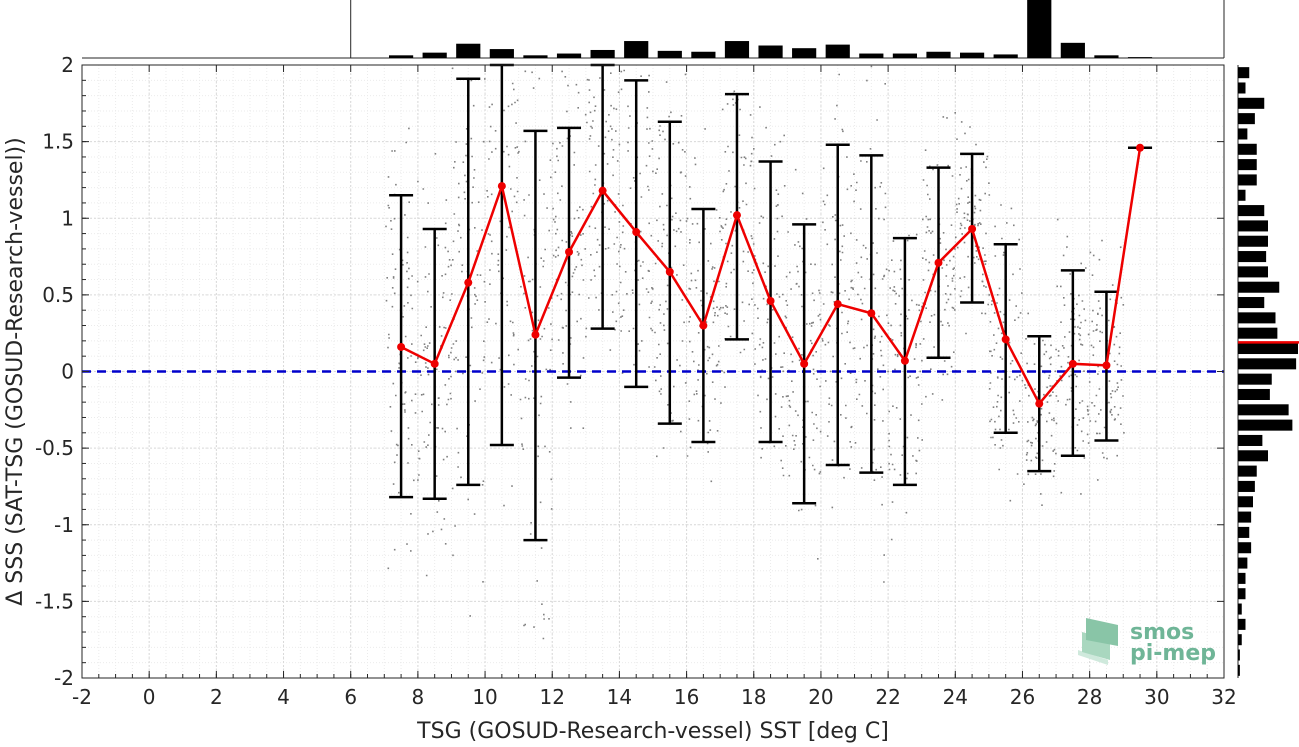  What do you see at coordinates (619, 697) in the screenshot?
I see `x-tick-label: 14` at bounding box center [619, 697].